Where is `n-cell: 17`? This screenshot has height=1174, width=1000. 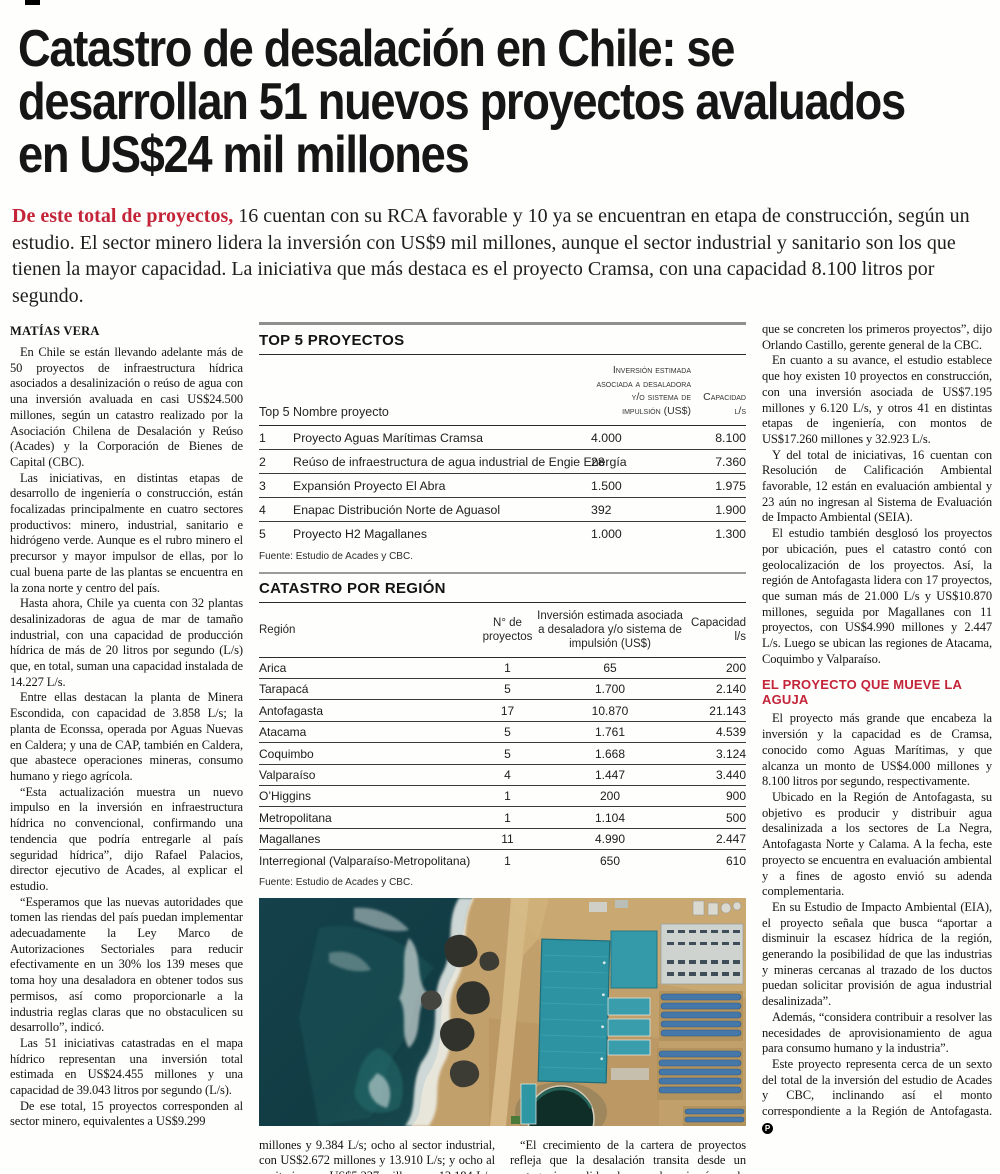
n-cell: 17 is located at coordinates (507, 710).